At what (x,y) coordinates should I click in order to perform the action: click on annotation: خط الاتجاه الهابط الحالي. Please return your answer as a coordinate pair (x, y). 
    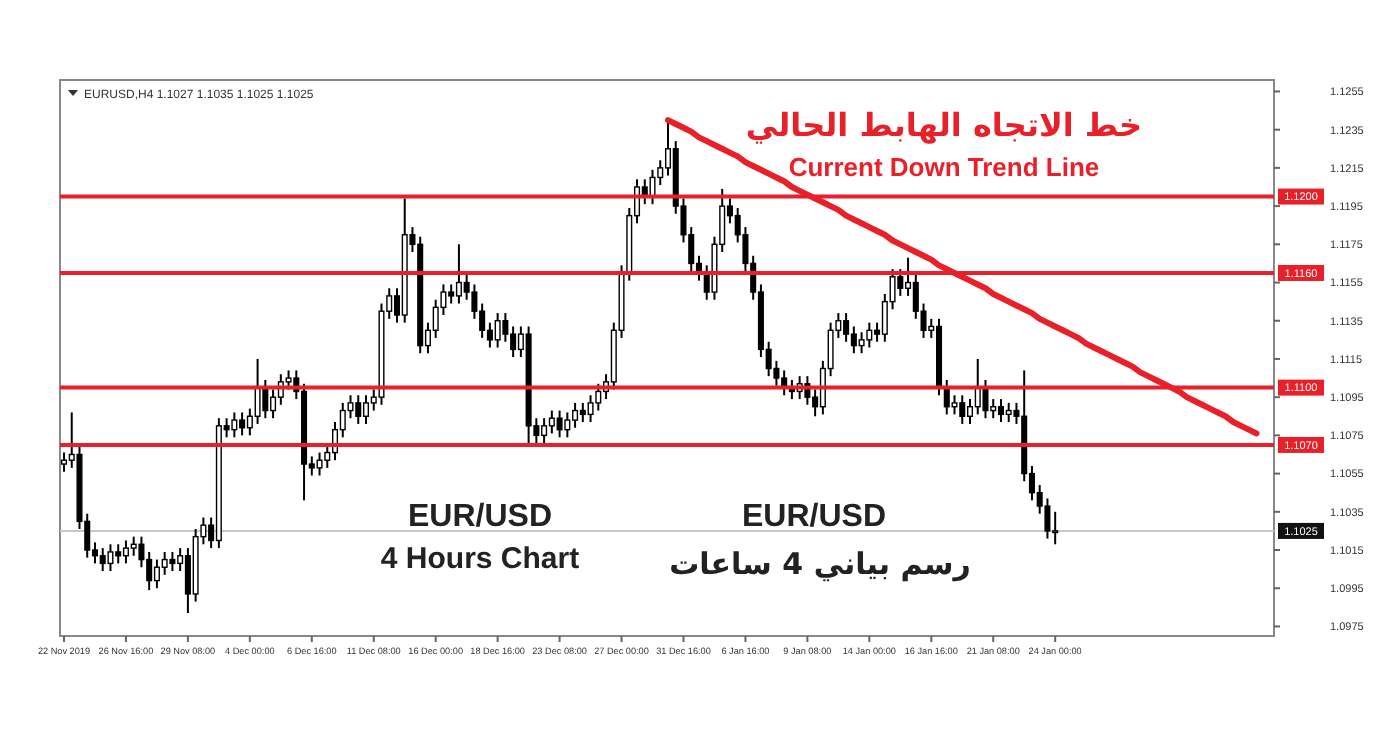
    Looking at the image, I should click on (944, 125).